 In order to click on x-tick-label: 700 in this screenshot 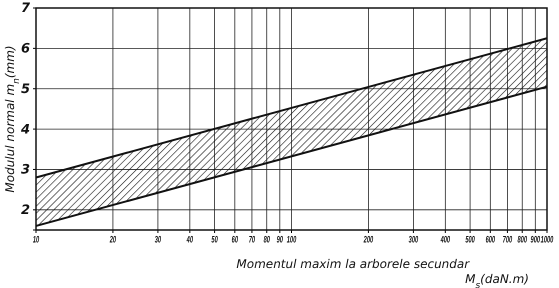, I will do `click(507, 240)`.